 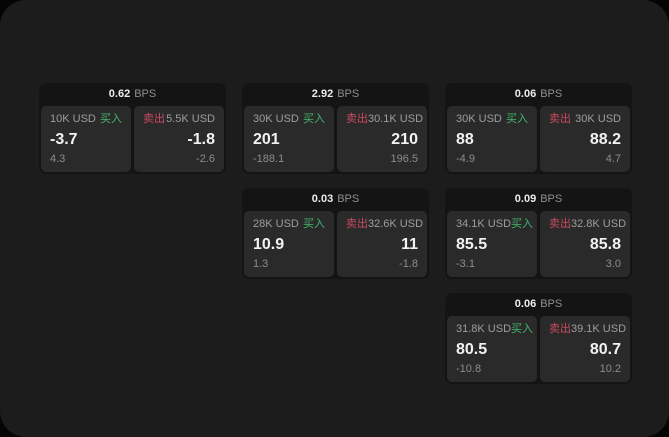 What do you see at coordinates (382, 244) in the screenshot?
I see `sell-panel: 卖出 32.6K USD 11 -1.8` at bounding box center [382, 244].